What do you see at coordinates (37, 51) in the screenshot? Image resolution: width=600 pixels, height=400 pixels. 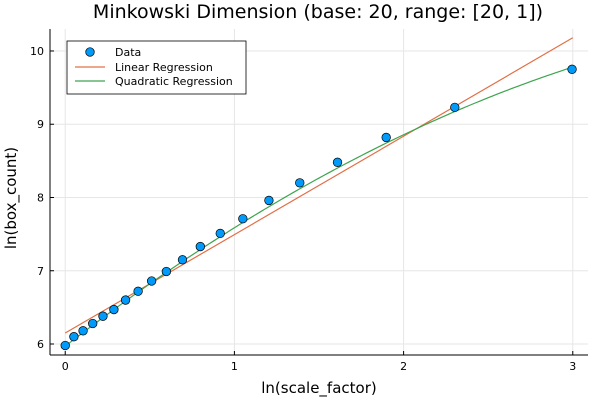 I see `y-tick-label: 10` at bounding box center [37, 51].